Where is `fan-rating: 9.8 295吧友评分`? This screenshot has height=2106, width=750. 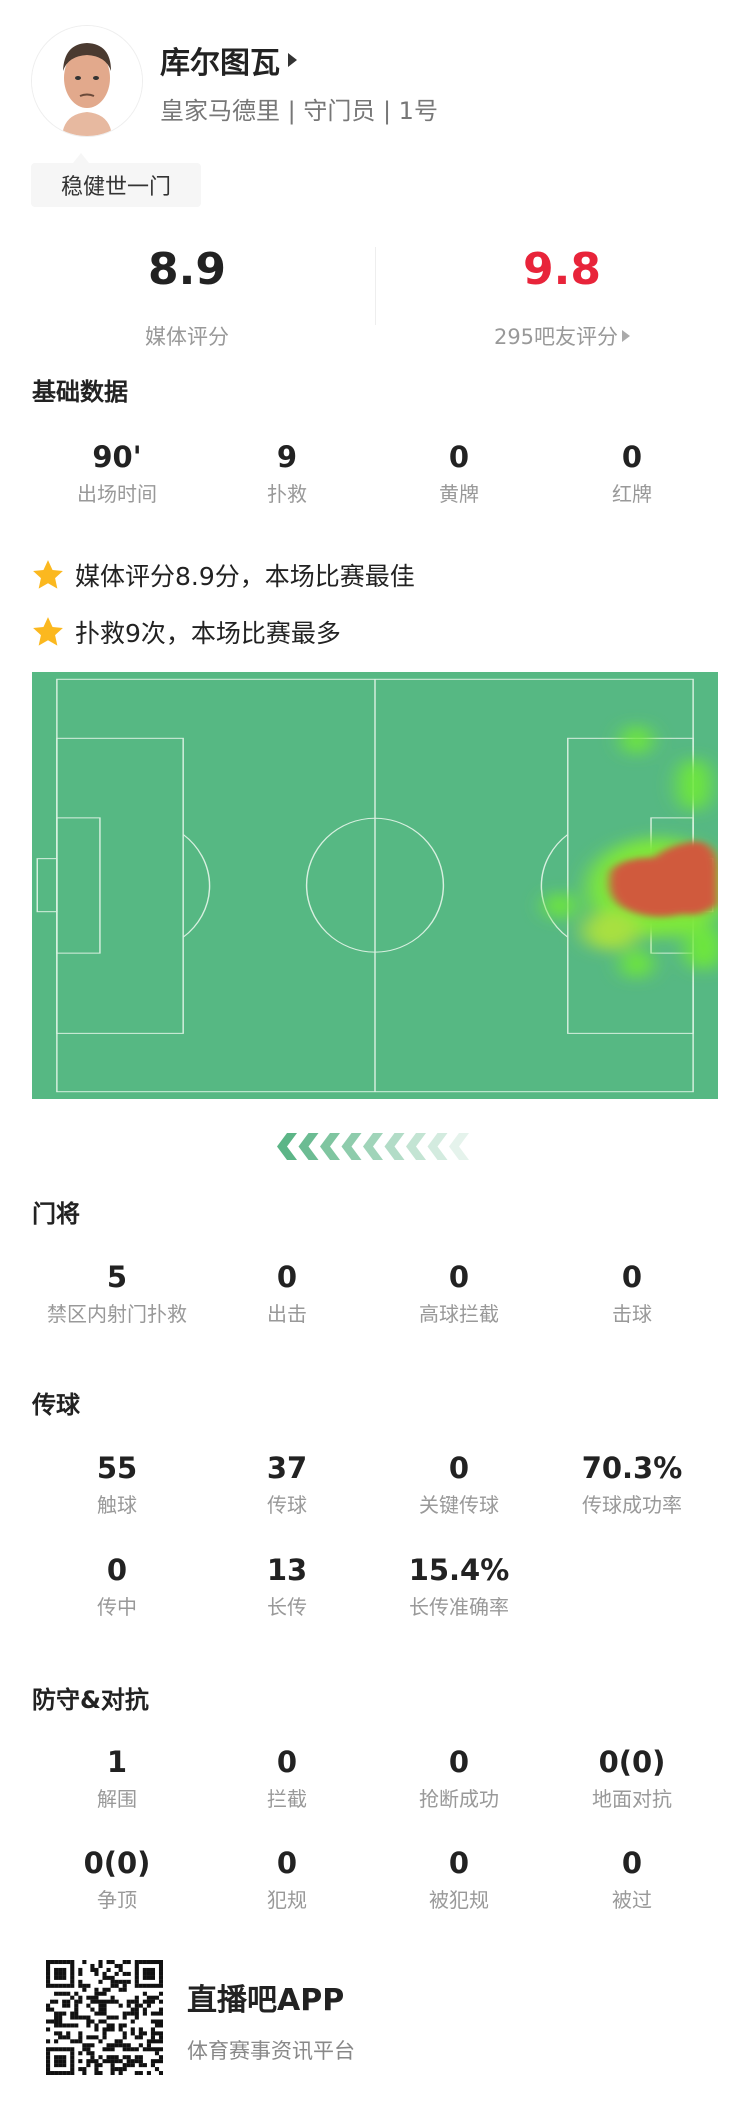
fan-rating: 9.8 295吧友评分 is located at coordinates (562, 298).